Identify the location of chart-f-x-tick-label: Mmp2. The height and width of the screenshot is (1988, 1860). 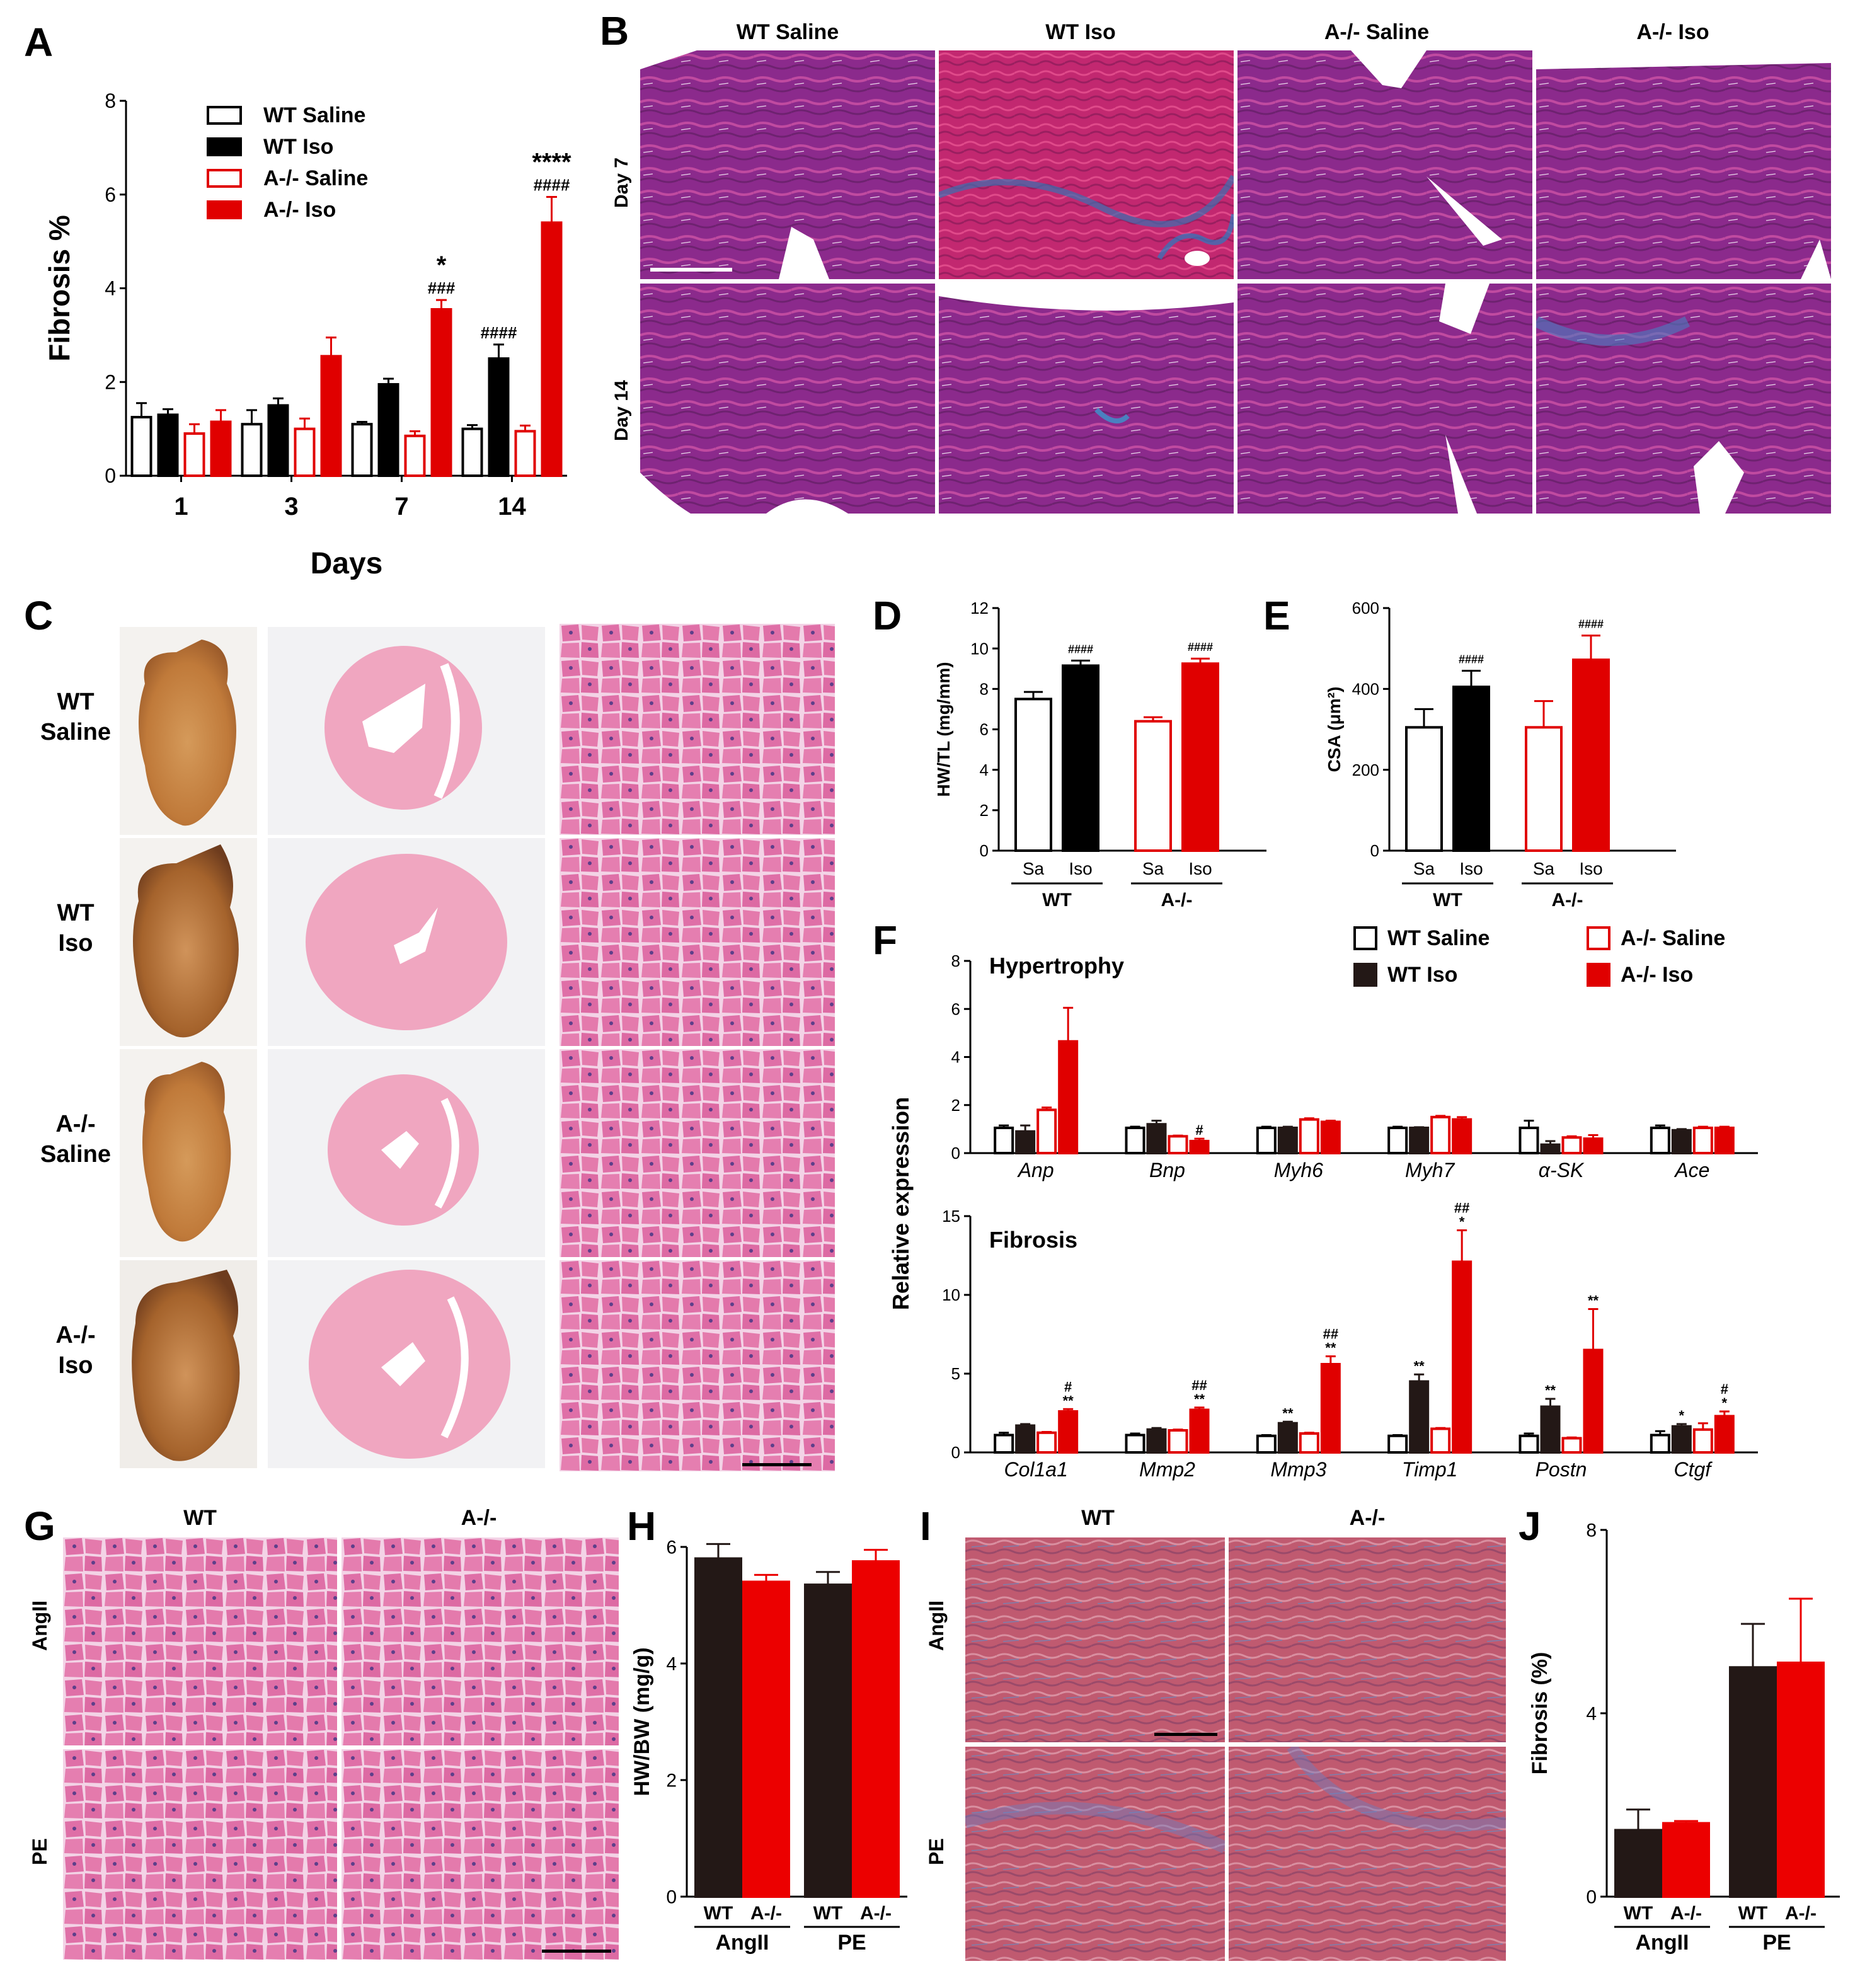
(1167, 1469).